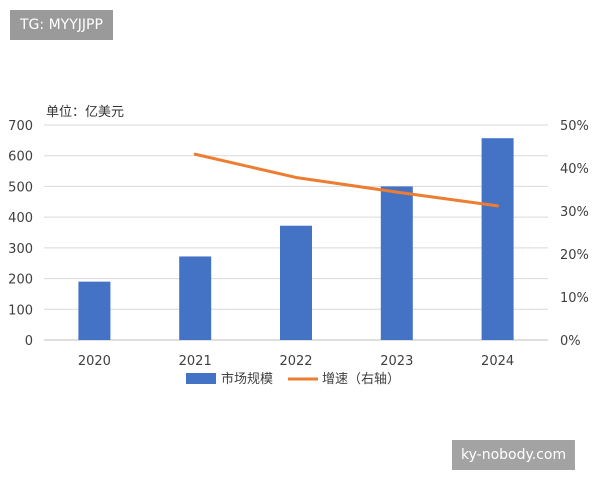 Image resolution: width=600 pixels, height=480 pixels. What do you see at coordinates (94, 361) in the screenshot?
I see `x-tick-label: 2020` at bounding box center [94, 361].